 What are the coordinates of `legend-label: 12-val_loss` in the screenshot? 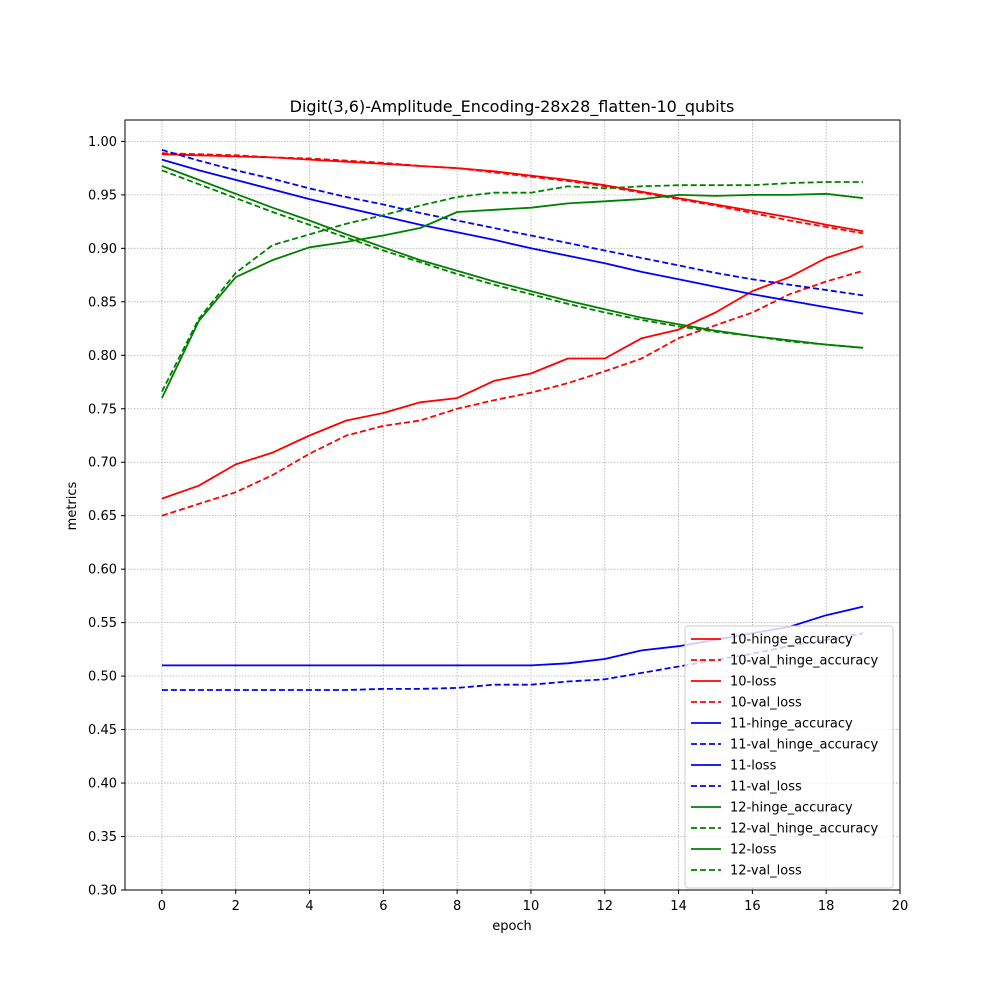 It's located at (766, 871).